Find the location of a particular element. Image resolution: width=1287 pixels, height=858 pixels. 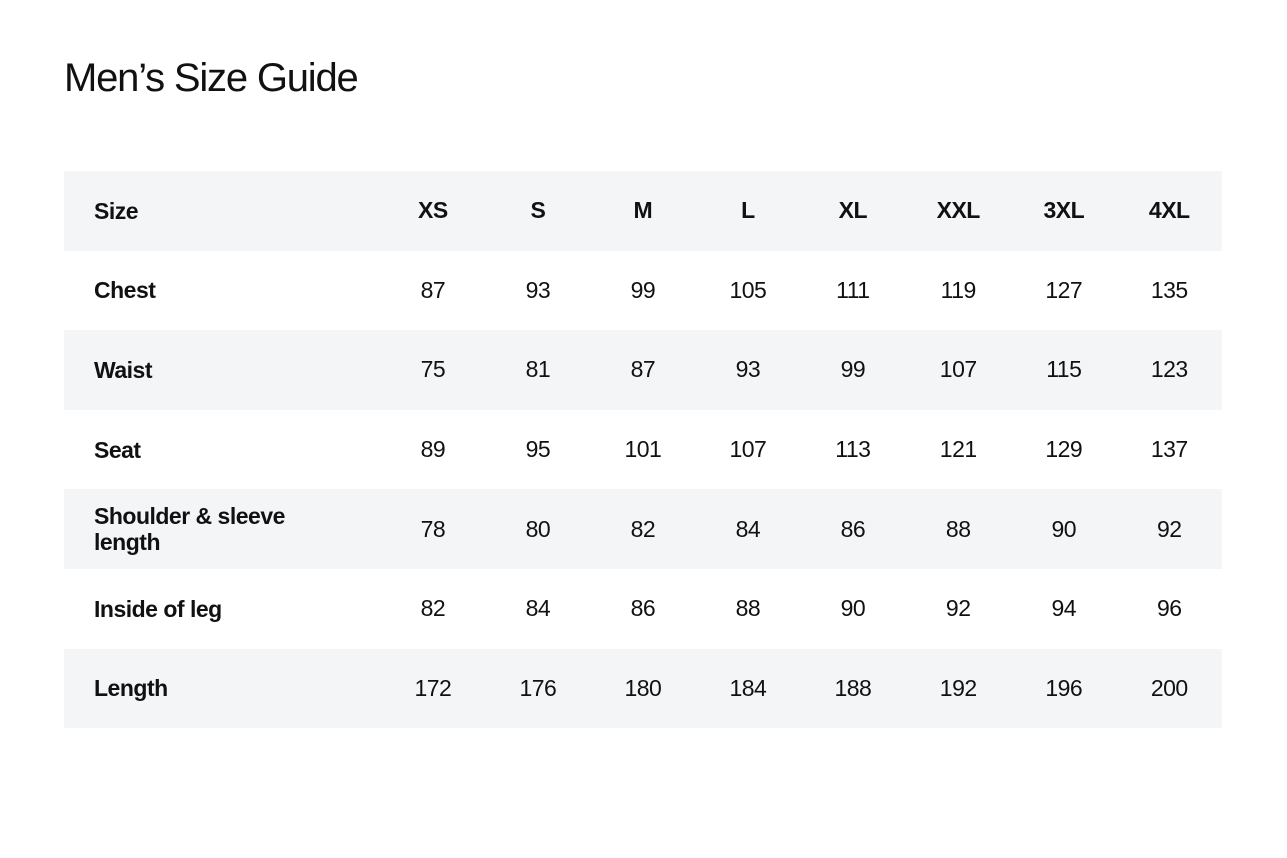

value-cell: 196 is located at coordinates (1064, 687).